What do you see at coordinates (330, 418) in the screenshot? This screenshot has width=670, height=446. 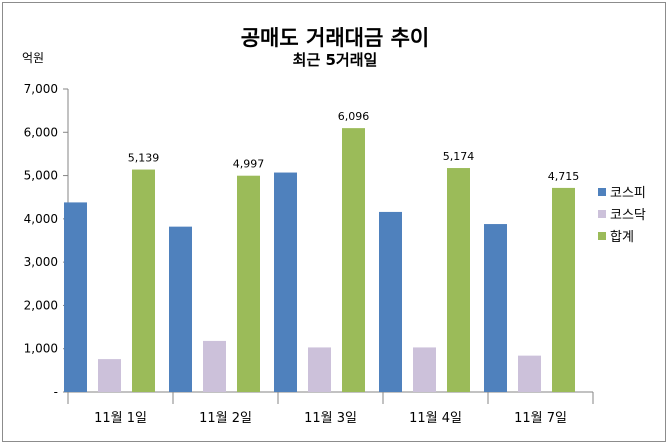 I see `x-category-label: 11월 3일` at bounding box center [330, 418].